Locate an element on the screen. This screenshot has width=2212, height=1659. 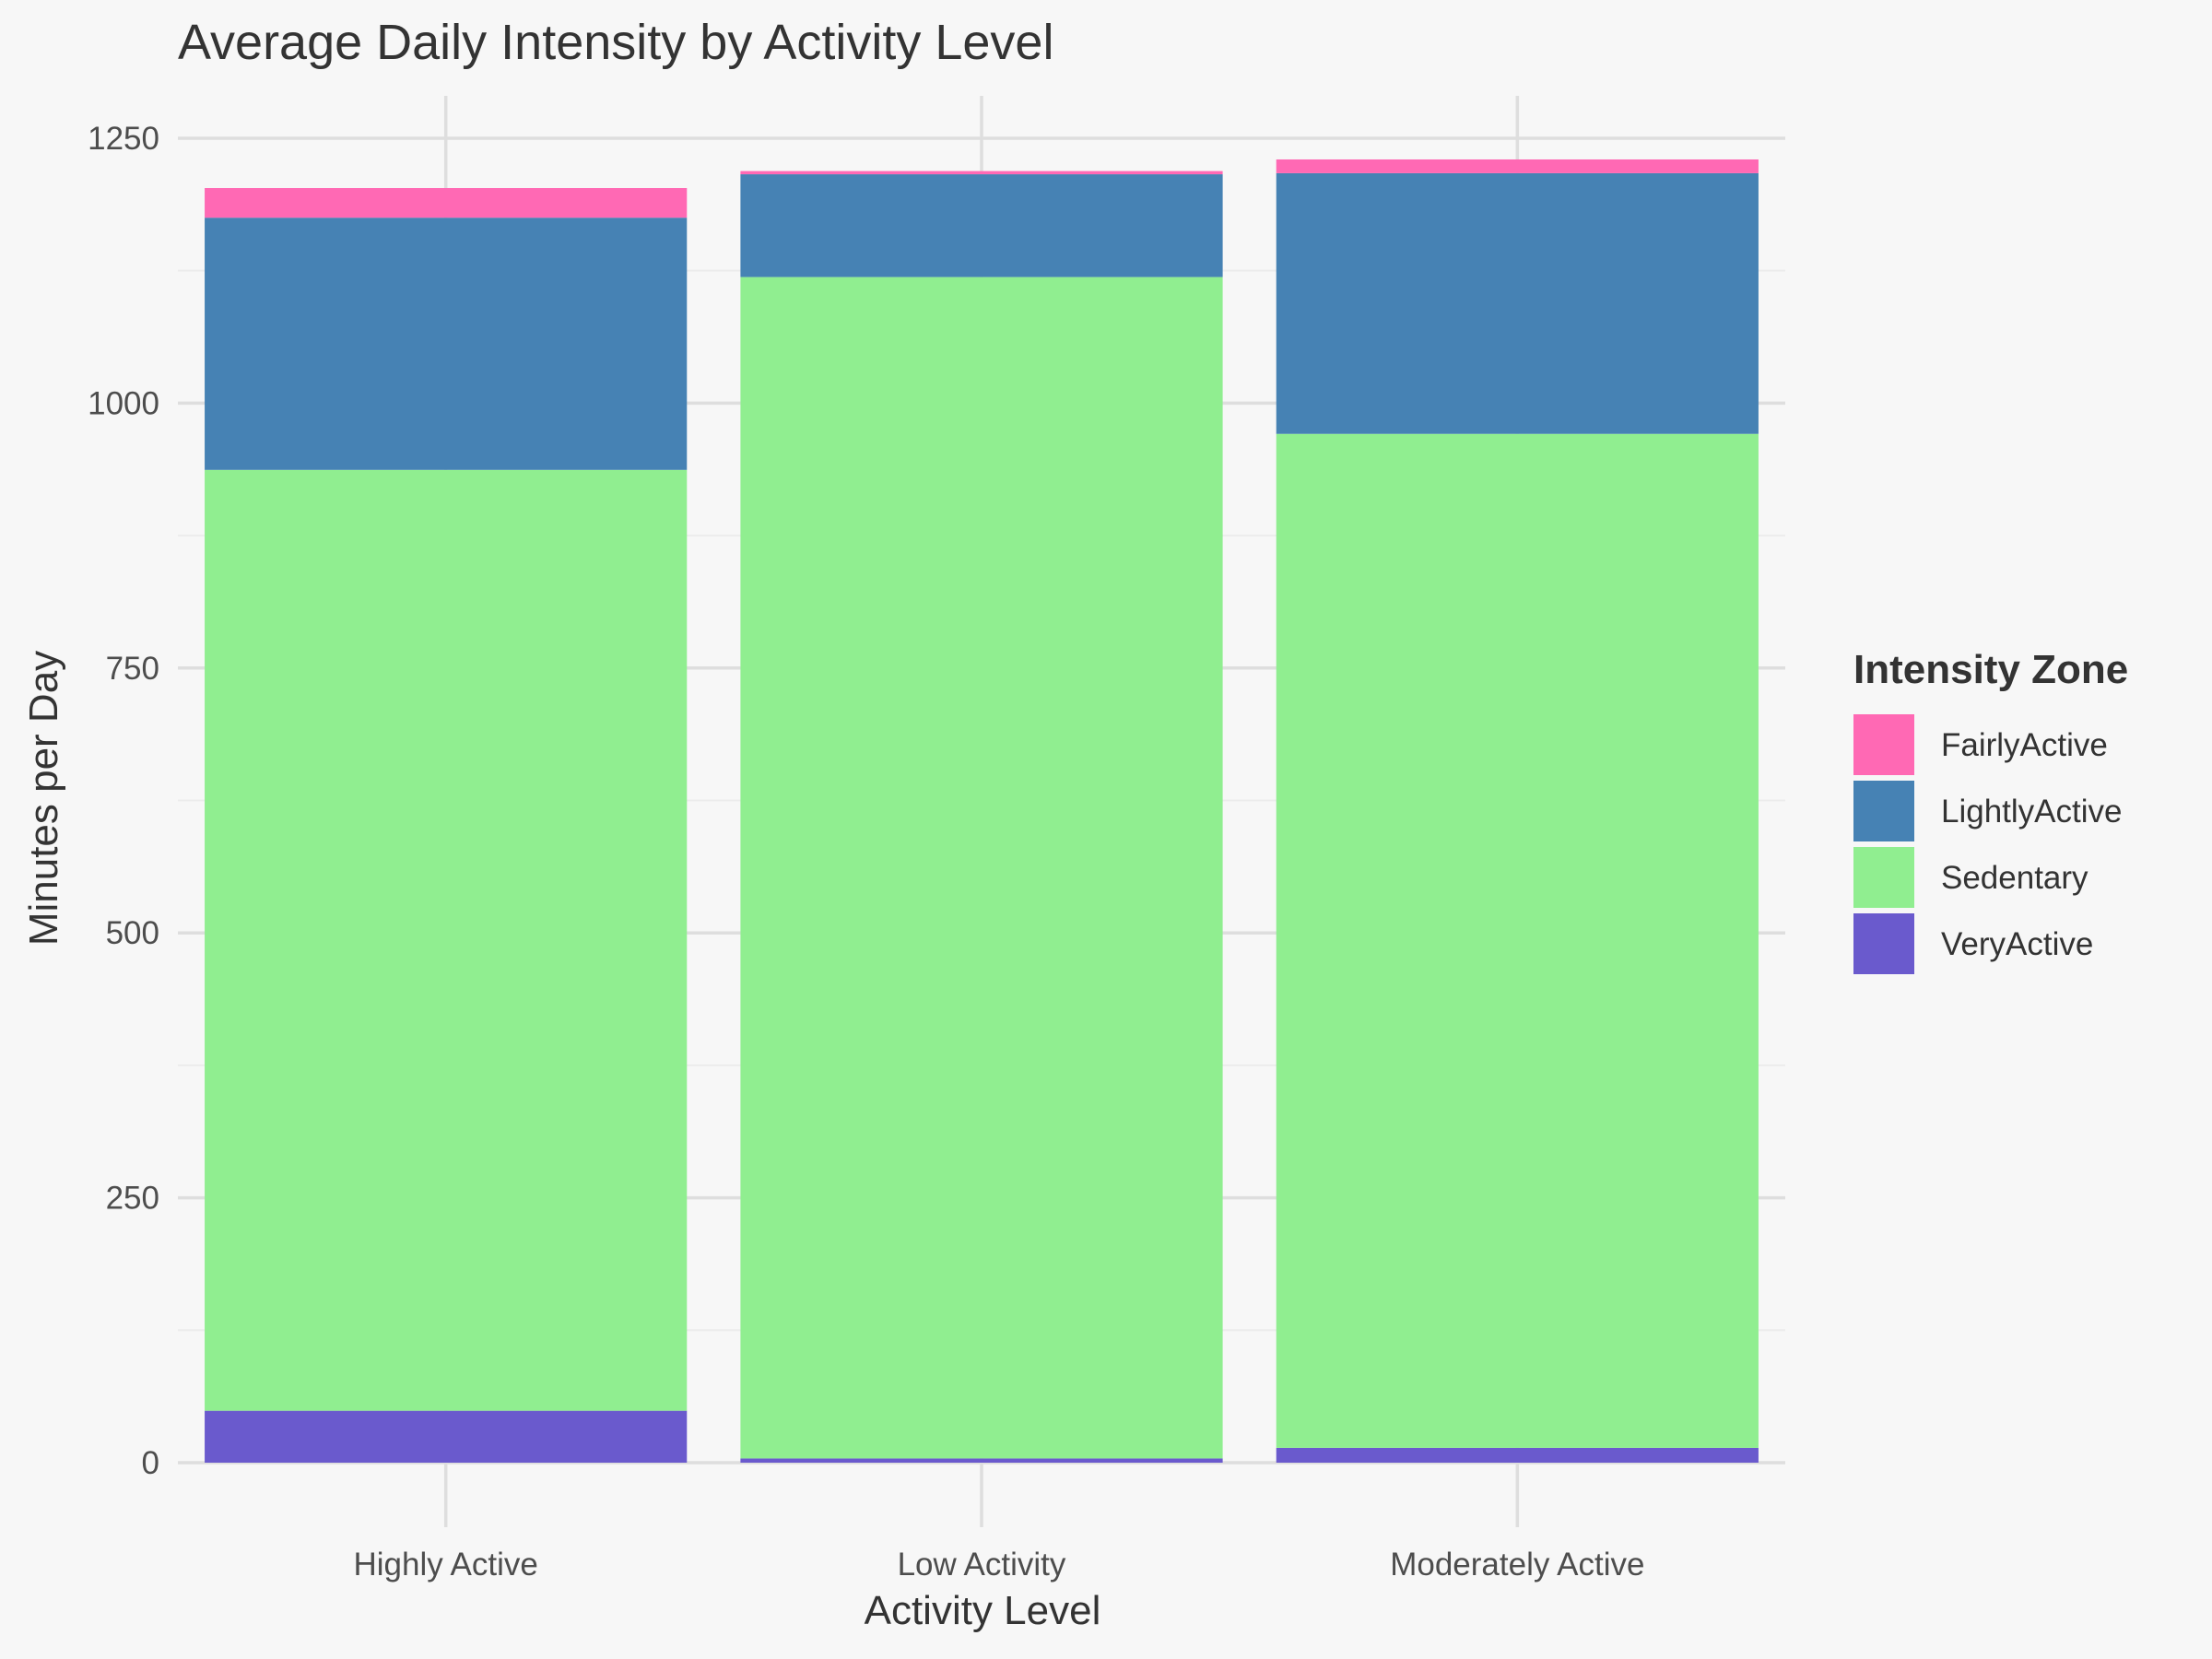
x-axis-title: Activity Level is located at coordinates (983, 1610).